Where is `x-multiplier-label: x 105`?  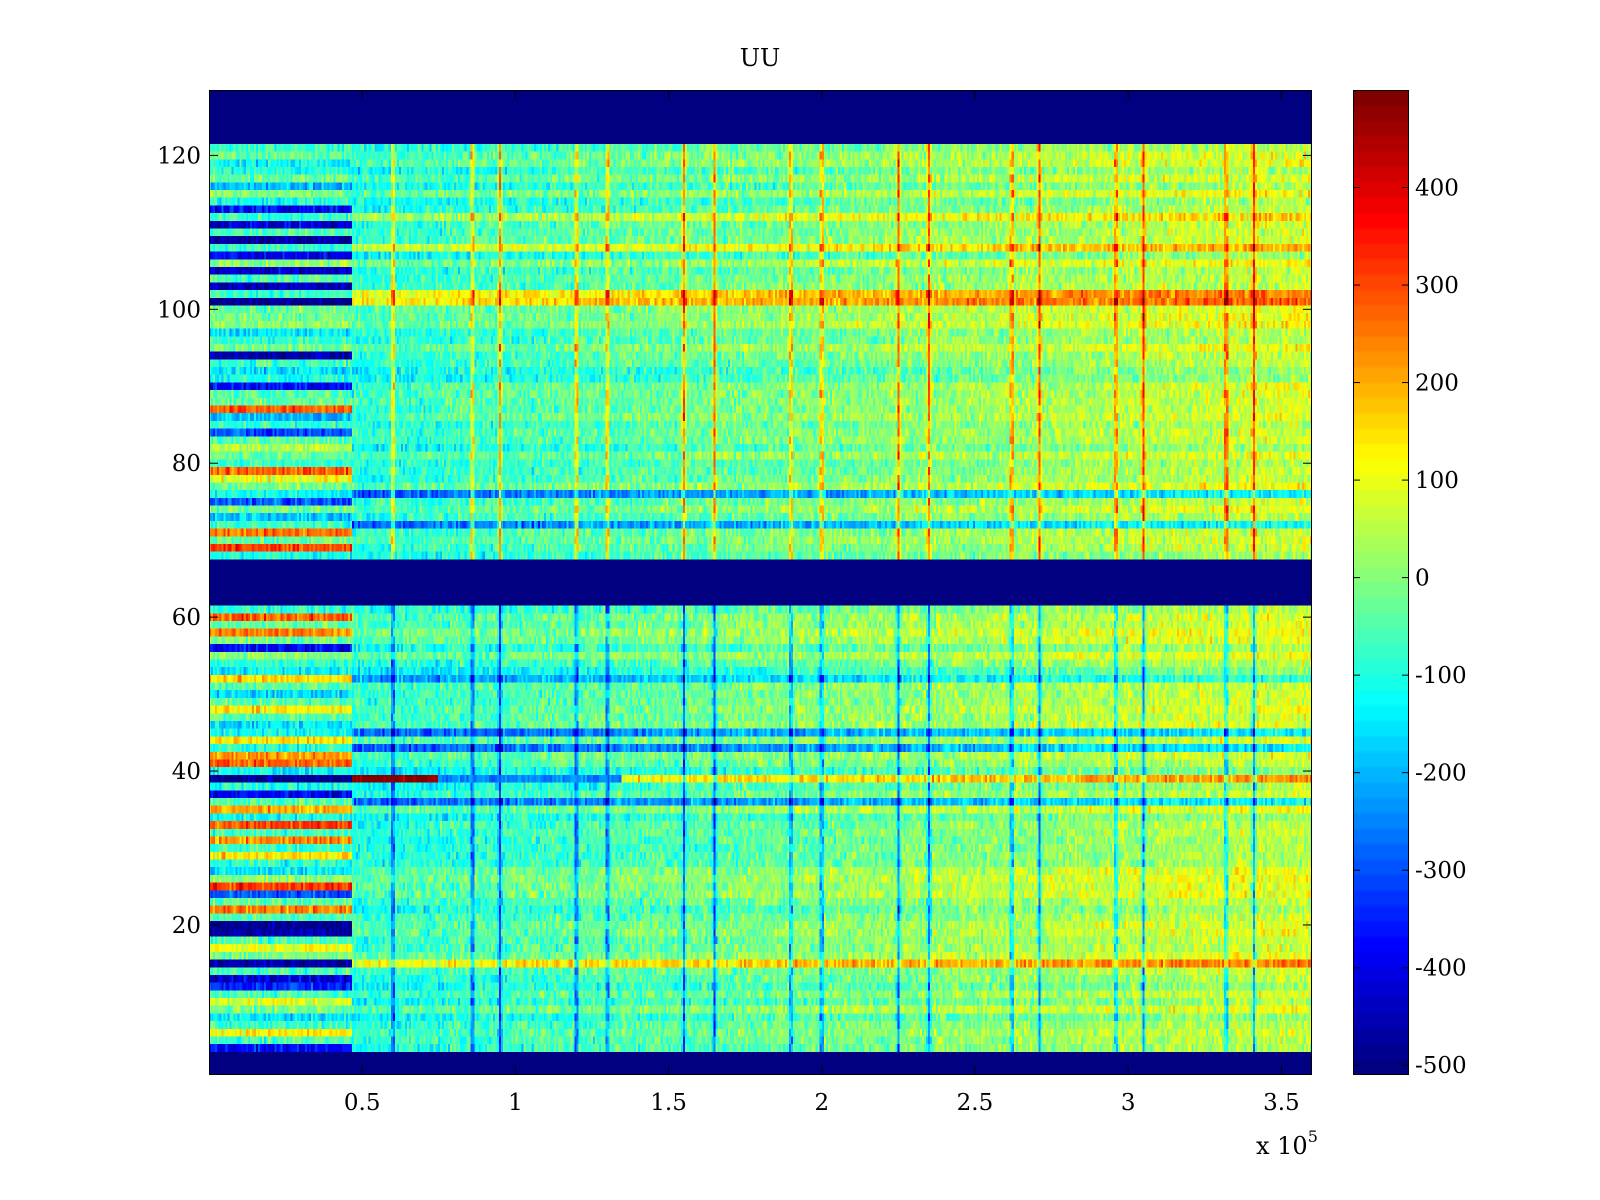
x-multiplier-label: x 105 is located at coordinates (1287, 1143).